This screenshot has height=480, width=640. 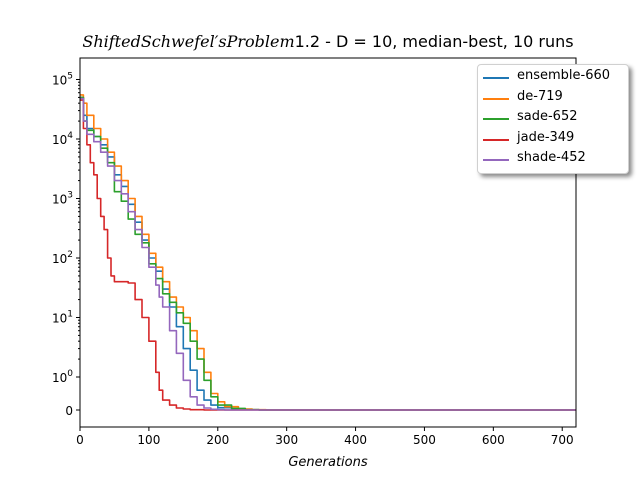 I want to click on legend-item: sade-652, so click(x=553, y=118).